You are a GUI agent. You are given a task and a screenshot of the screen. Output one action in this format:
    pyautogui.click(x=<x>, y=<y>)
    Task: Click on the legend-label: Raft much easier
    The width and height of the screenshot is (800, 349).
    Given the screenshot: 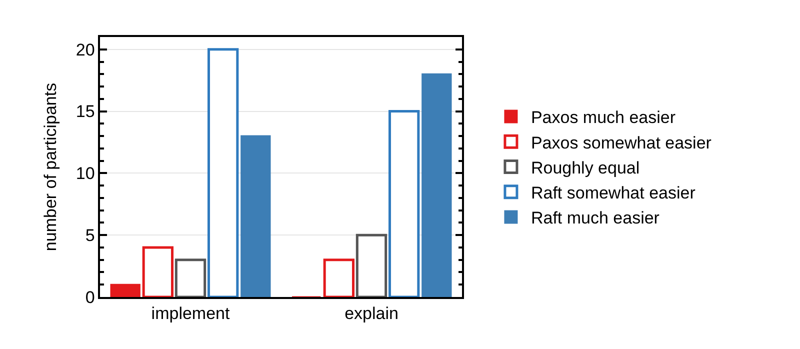 What is the action you would take?
    pyautogui.click(x=595, y=218)
    